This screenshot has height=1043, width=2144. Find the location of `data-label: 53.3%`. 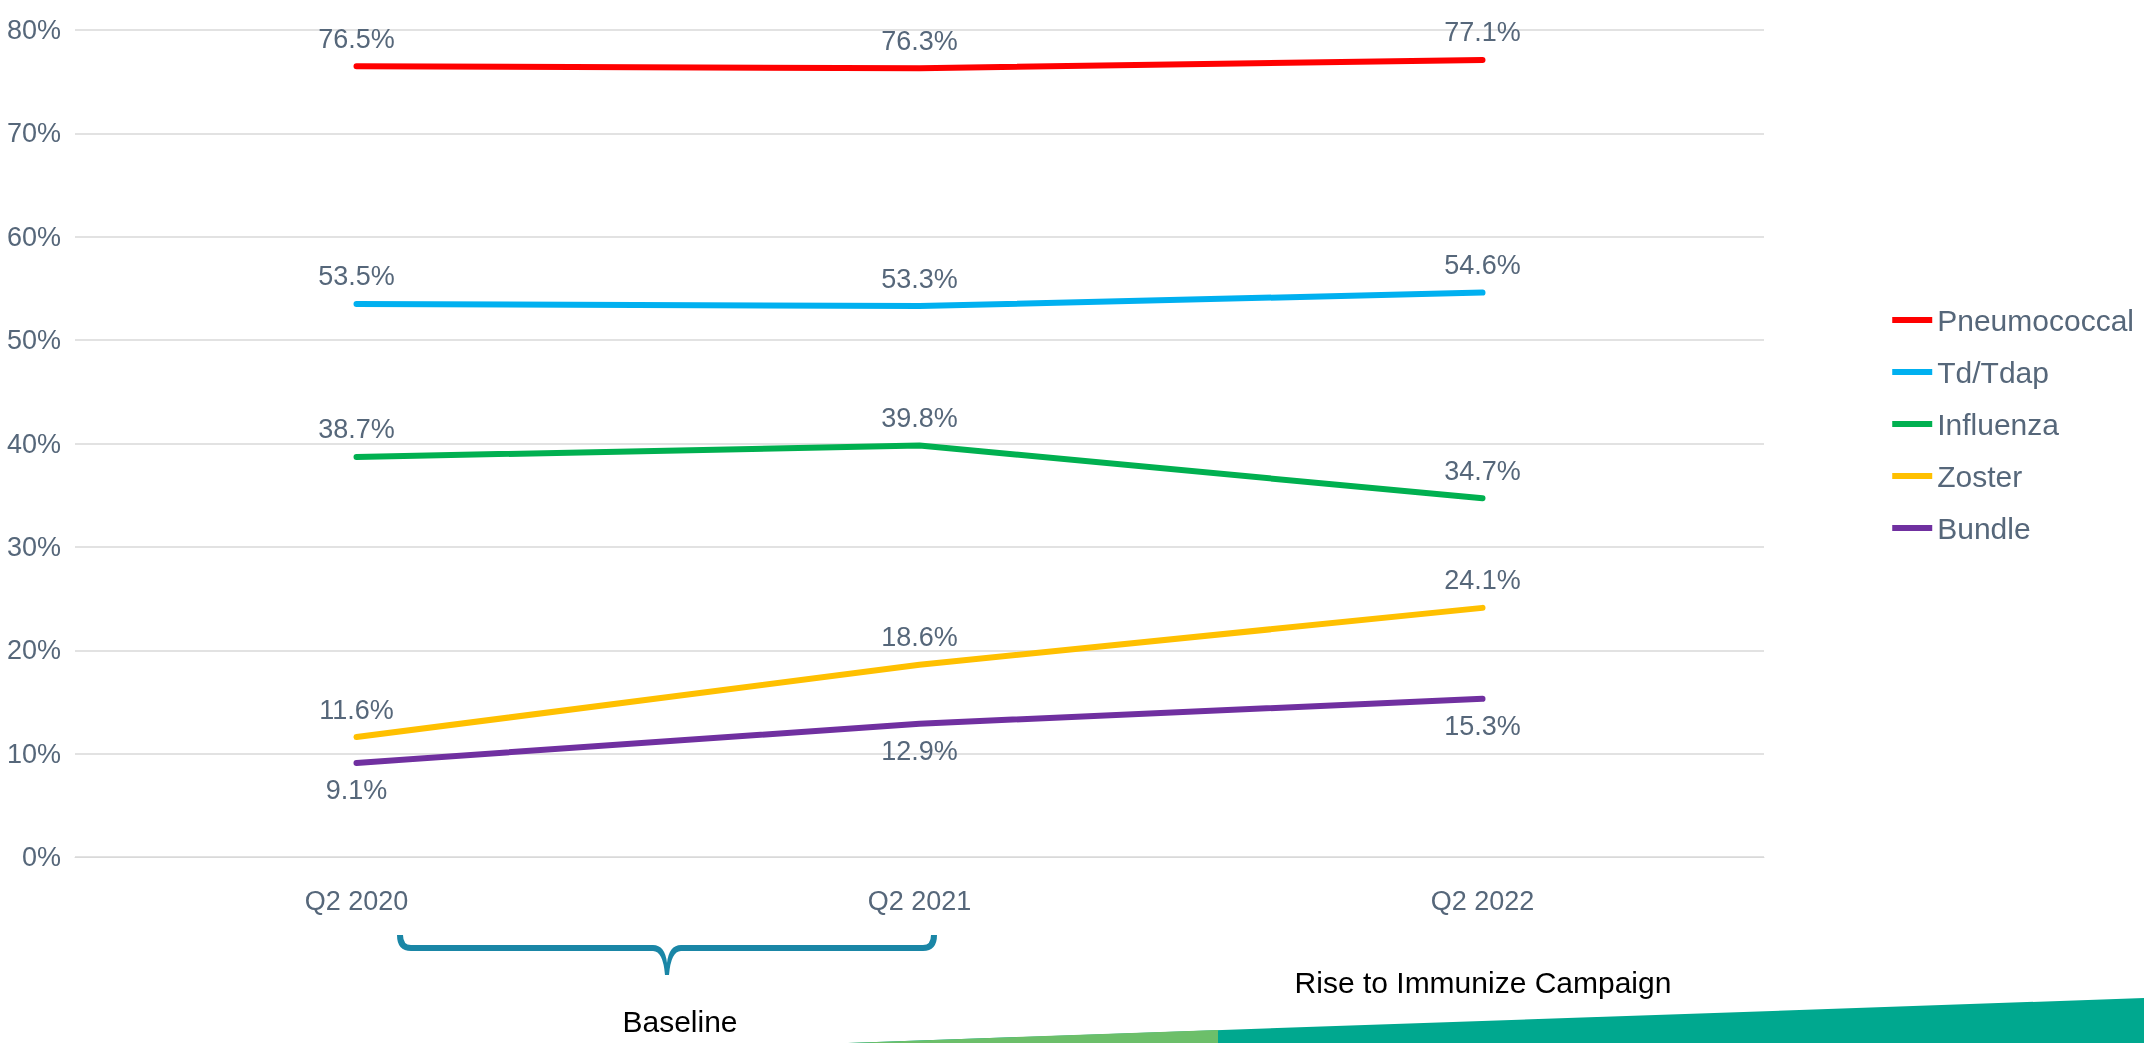

data-label: 53.3% is located at coordinates (919, 278).